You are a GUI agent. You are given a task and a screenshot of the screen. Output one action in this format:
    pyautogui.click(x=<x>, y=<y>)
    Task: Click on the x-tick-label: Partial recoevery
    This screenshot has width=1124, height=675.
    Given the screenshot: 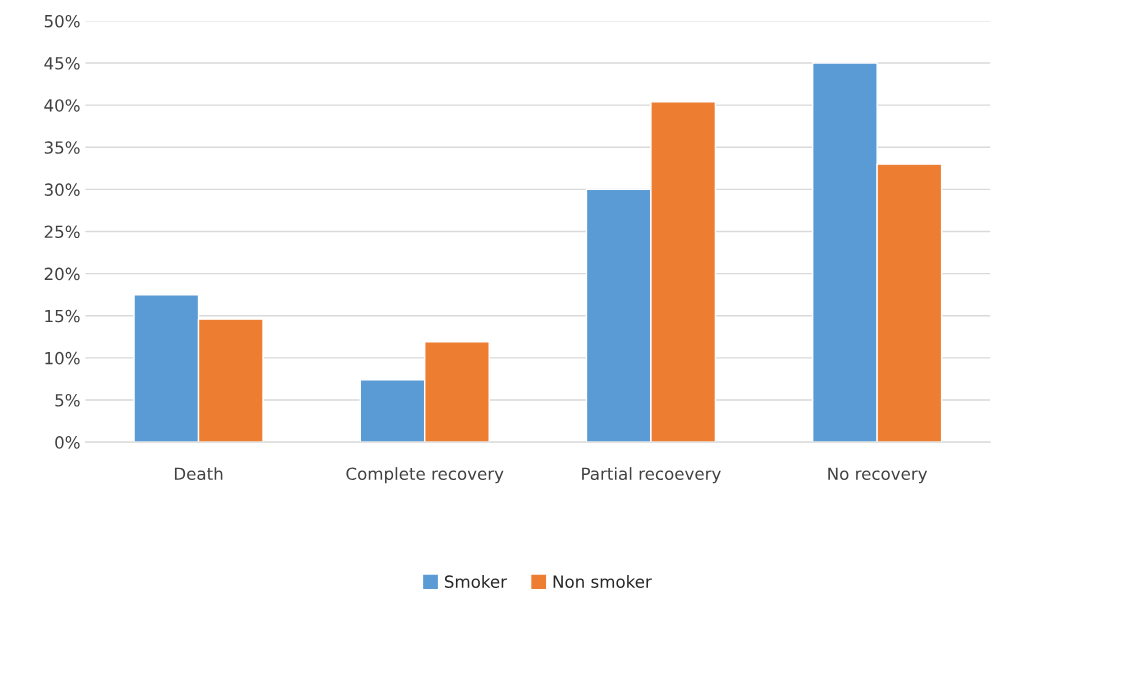 What is the action you would take?
    pyautogui.click(x=651, y=475)
    